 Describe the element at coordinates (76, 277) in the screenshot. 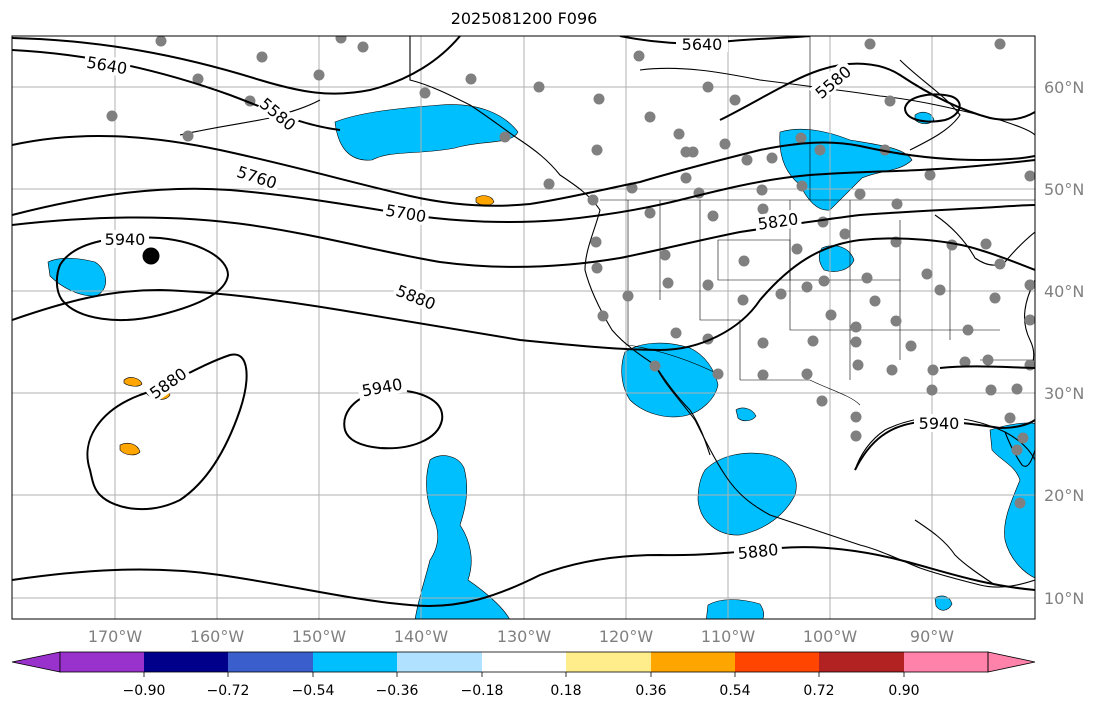

I see `anomaly-area-central-pacific` at that location.